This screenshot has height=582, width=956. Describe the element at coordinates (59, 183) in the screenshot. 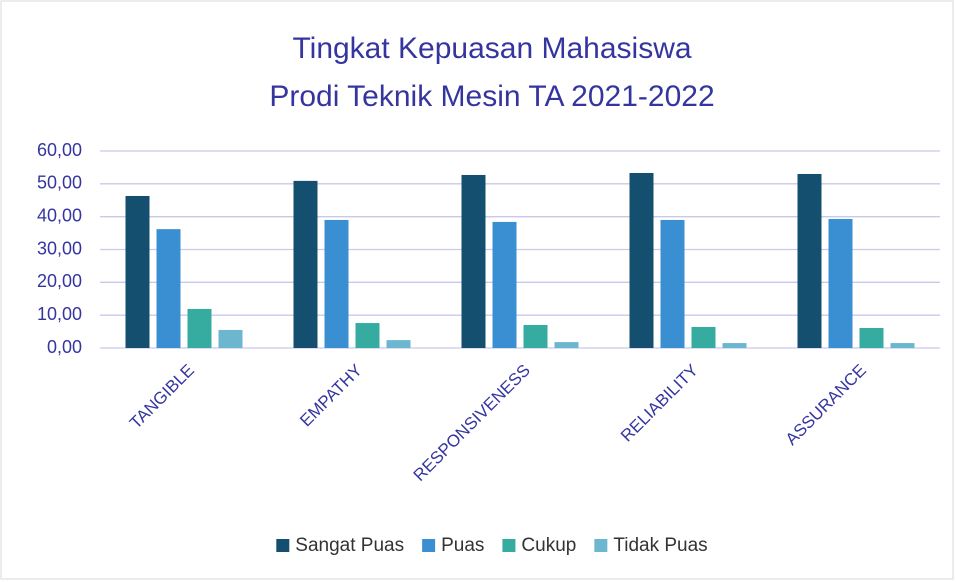

I see `y-tick-label: 50,00` at that location.